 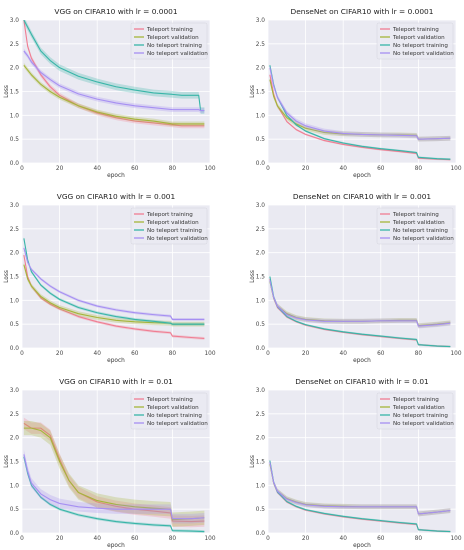 I want to click on chart-title: VGG on CIFAR10 with lr = 0.0001, so click(x=115, y=11).